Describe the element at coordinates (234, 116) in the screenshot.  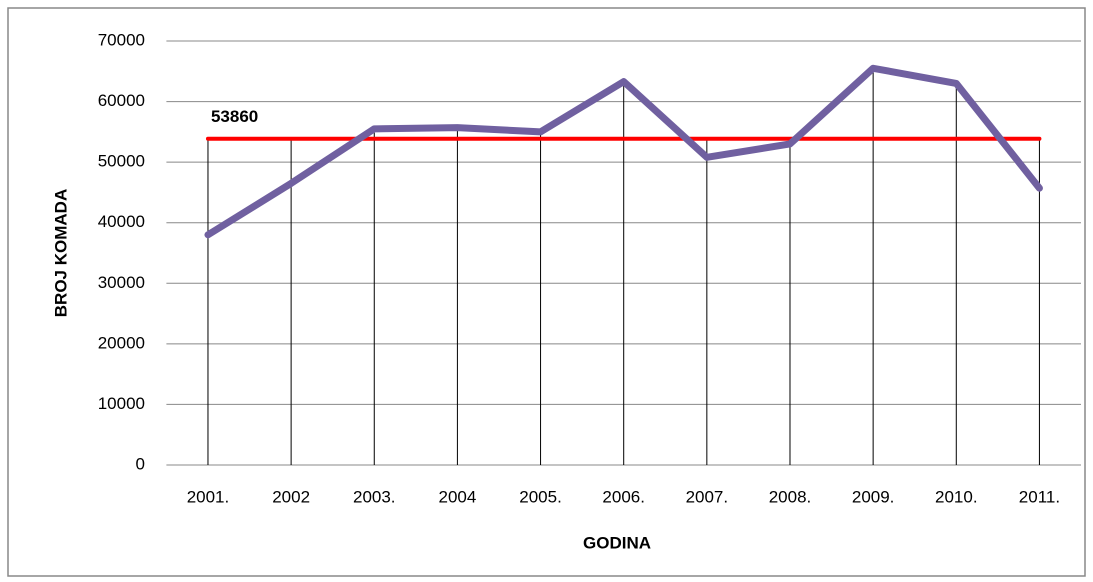
I see `data-label: 53860` at that location.